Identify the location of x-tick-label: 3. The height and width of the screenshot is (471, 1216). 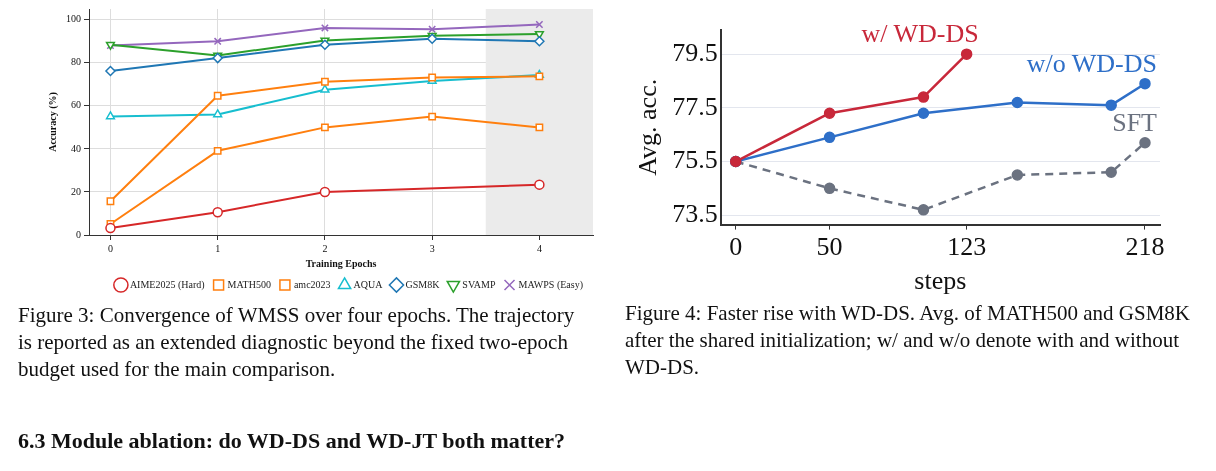
(432, 248).